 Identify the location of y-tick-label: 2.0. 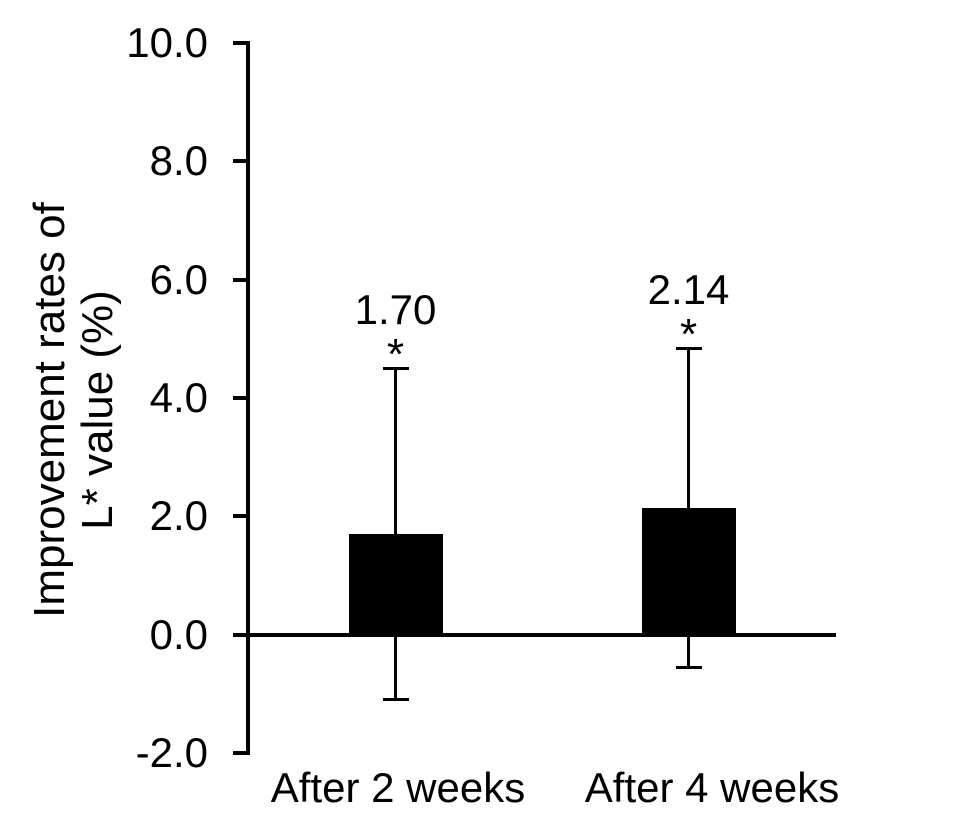
(178, 516).